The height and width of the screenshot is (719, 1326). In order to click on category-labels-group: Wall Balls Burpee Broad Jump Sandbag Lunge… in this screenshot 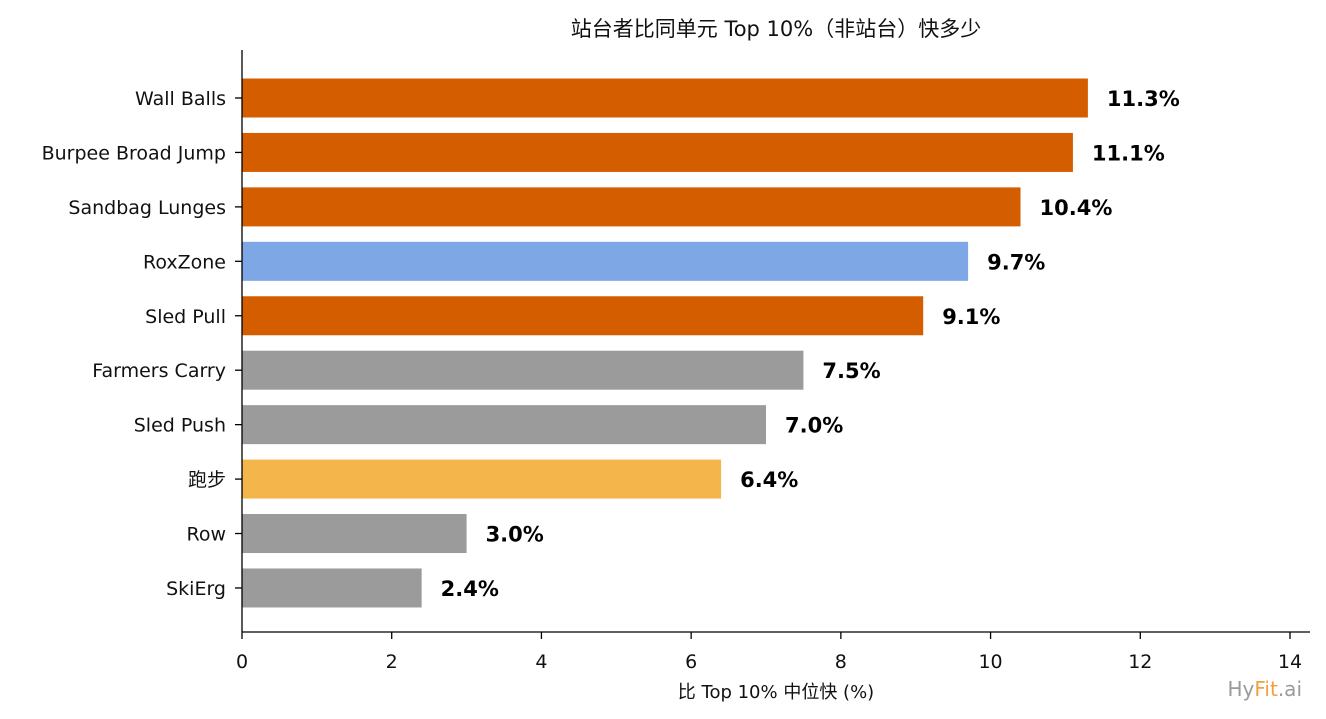, I will do `click(142, 344)`.